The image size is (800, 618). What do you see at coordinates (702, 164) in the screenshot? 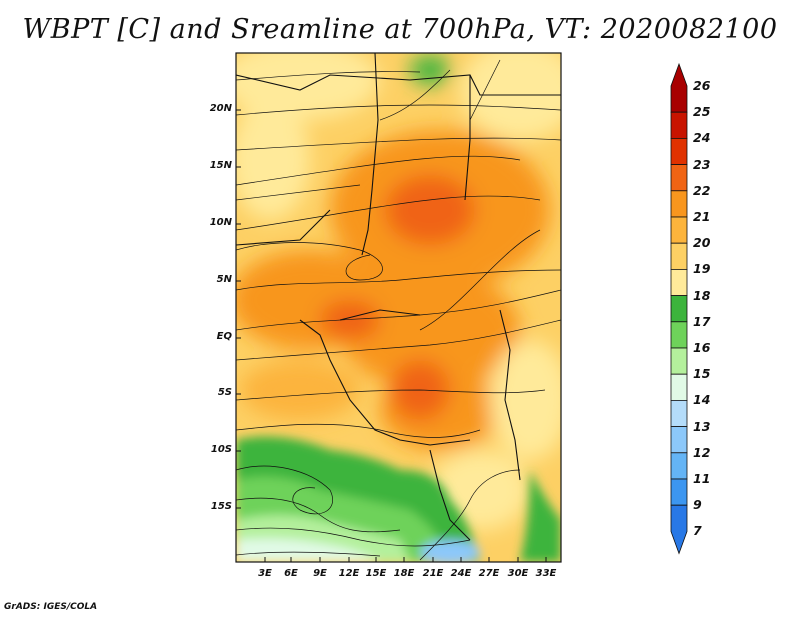
I see `colorbar-label: 23` at bounding box center [702, 164].